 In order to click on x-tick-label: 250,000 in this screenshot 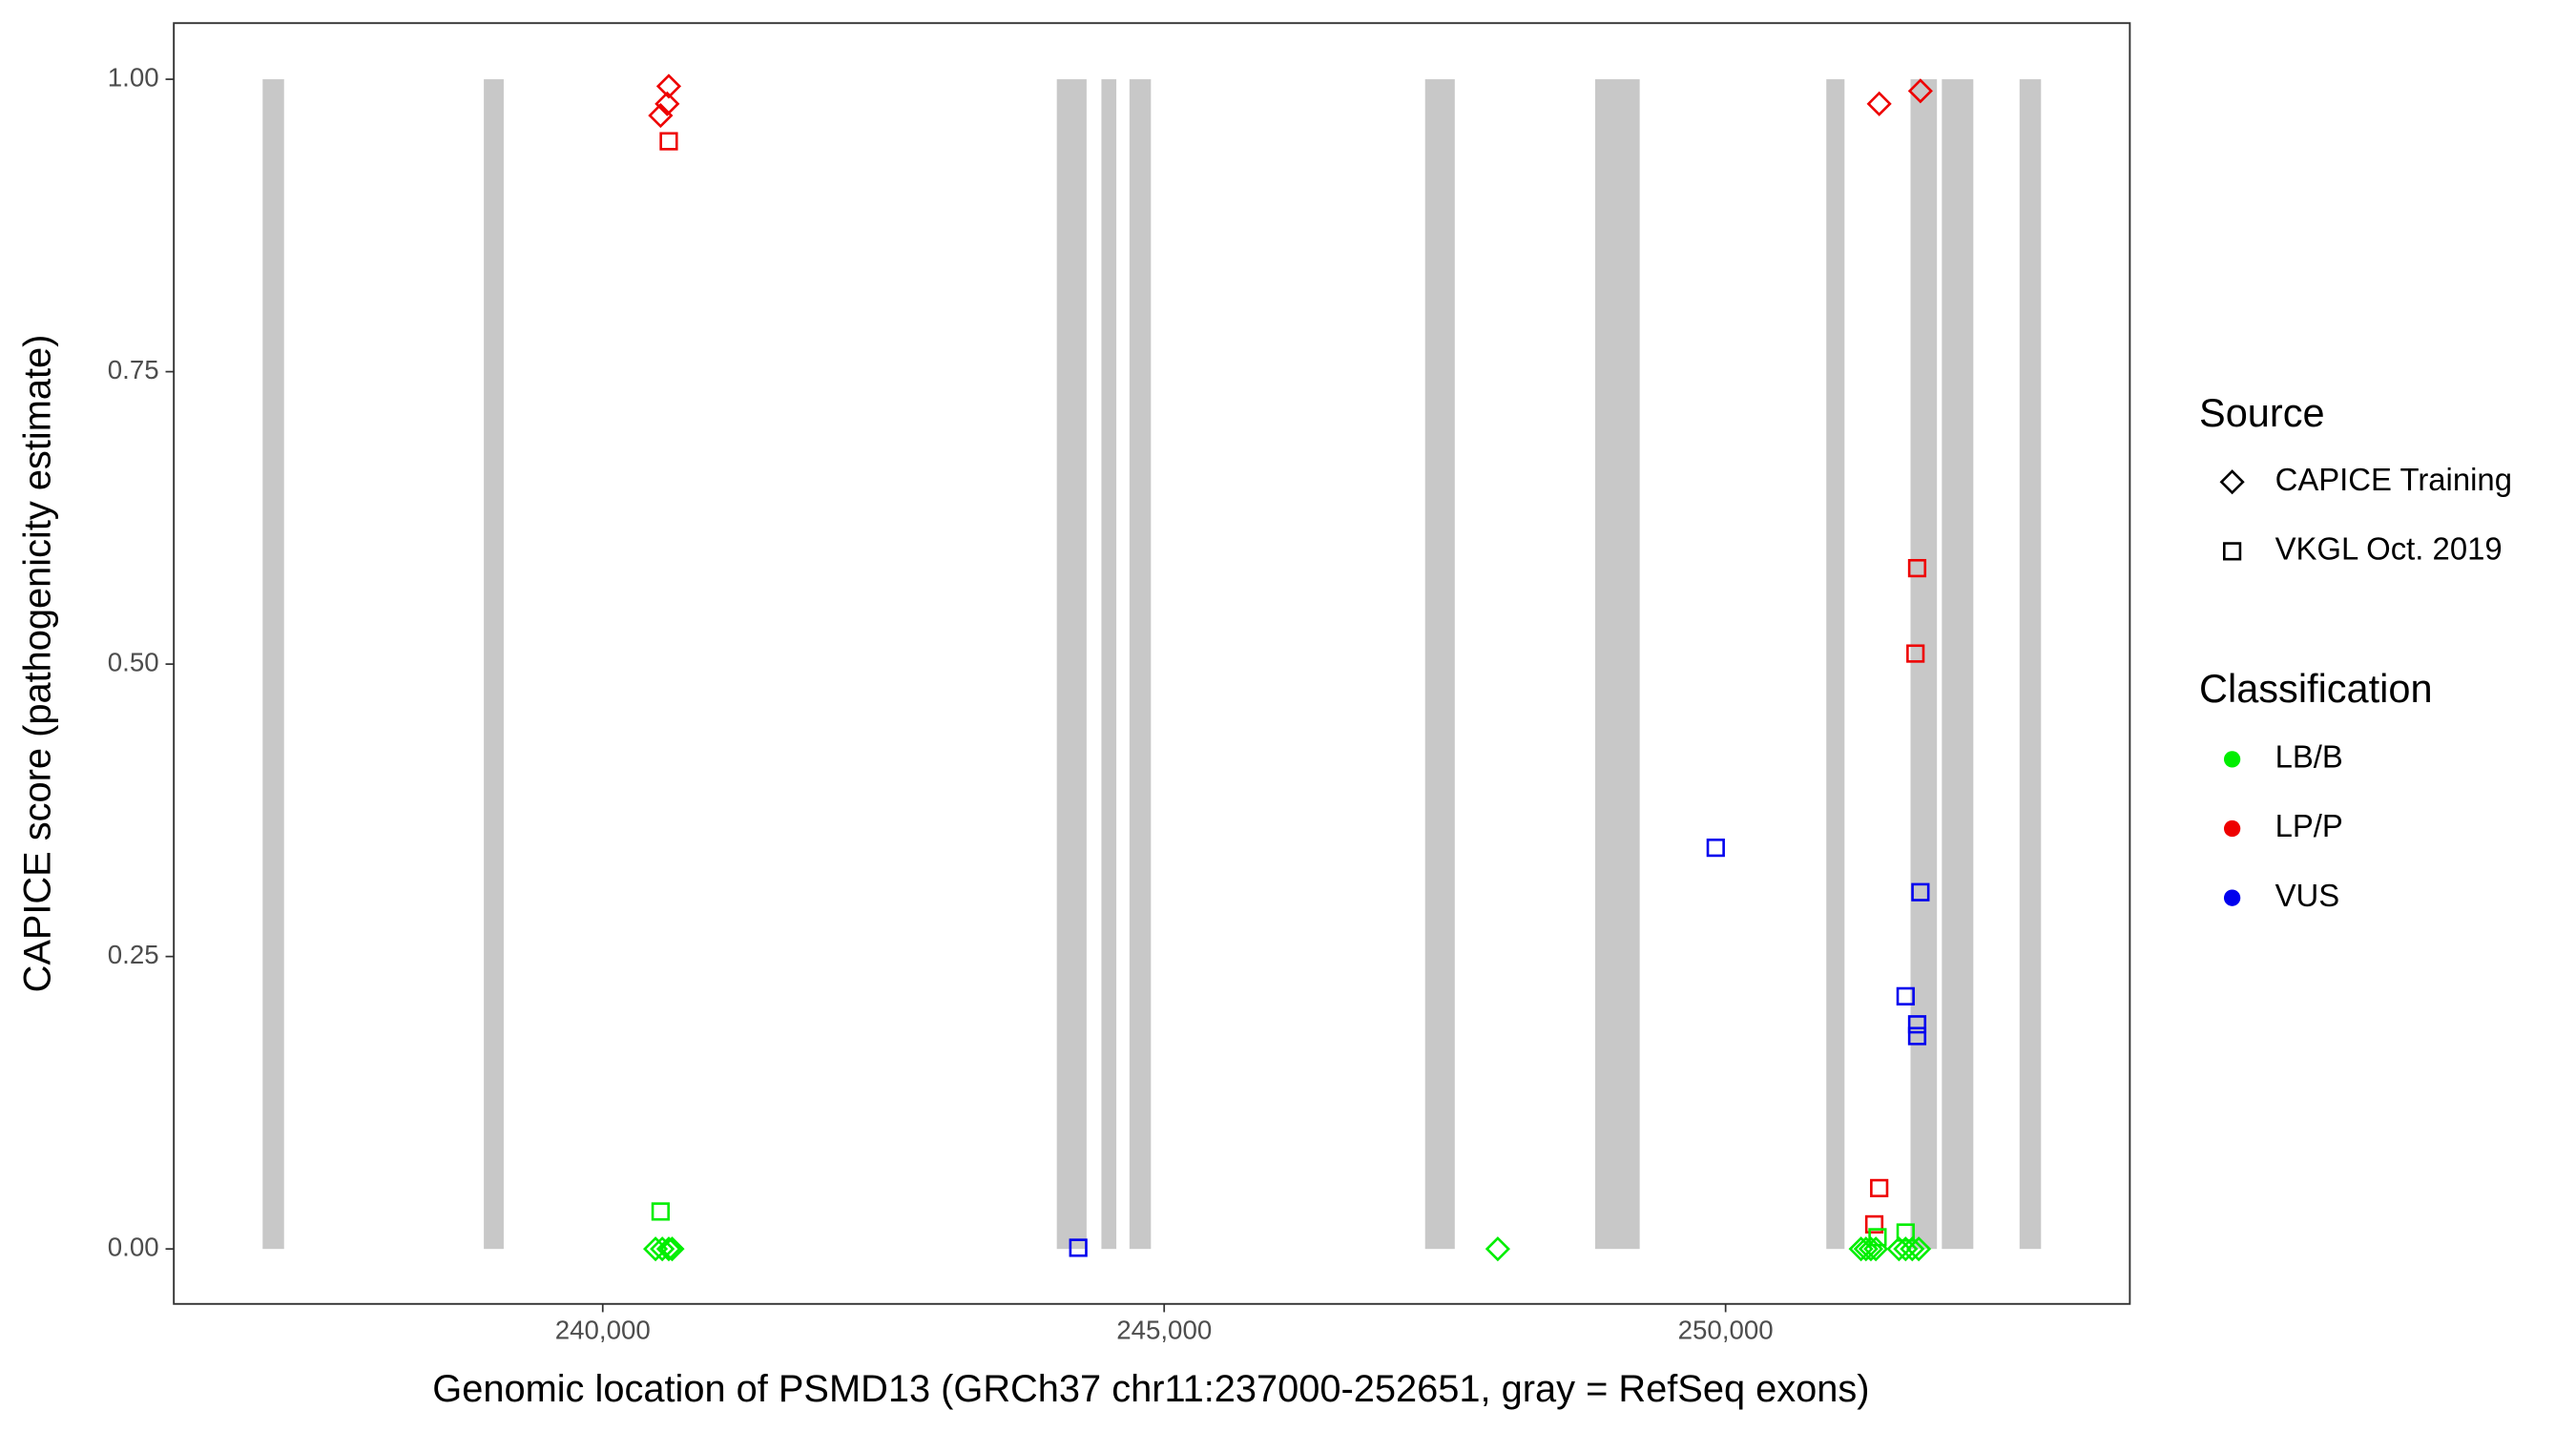, I will do `click(1726, 1330)`.